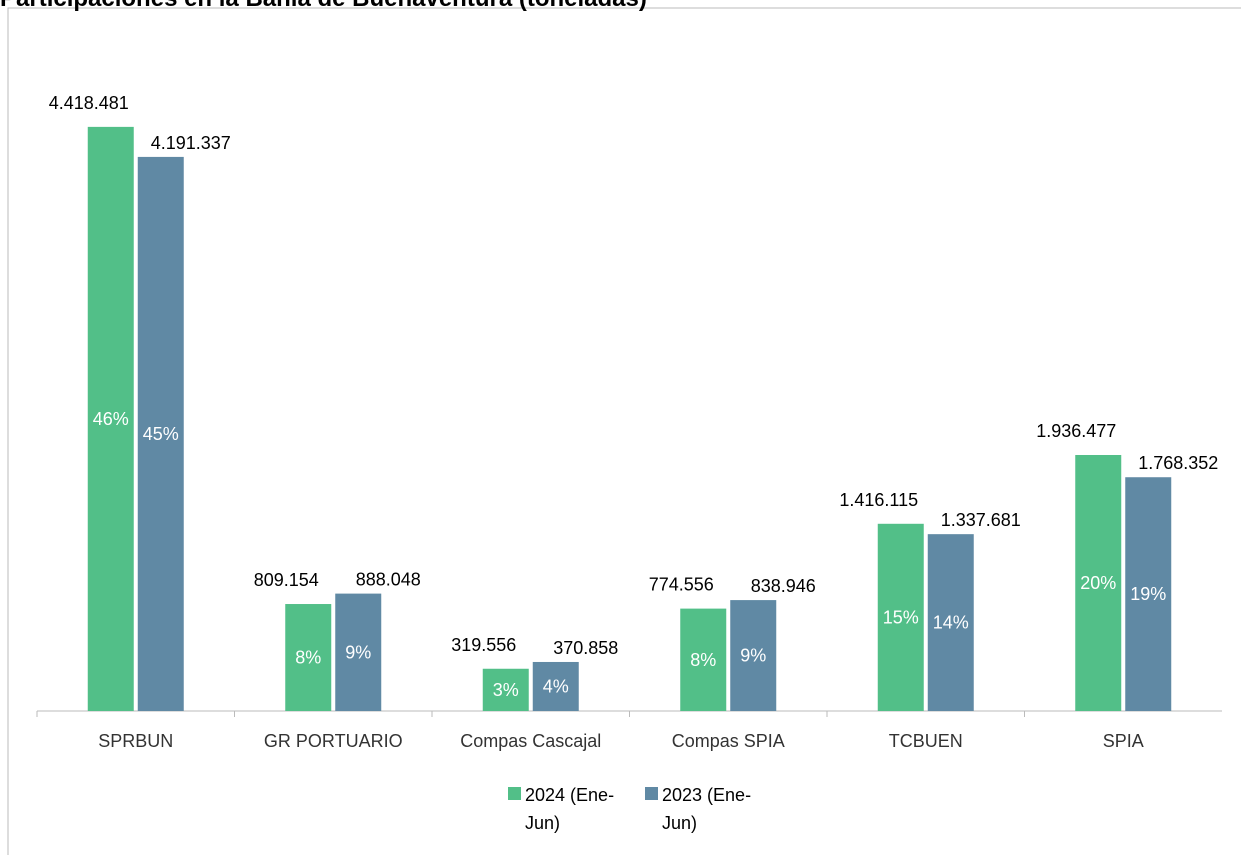 This screenshot has height=855, width=1241. What do you see at coordinates (286, 580) in the screenshot?
I see `value-label: 809.154` at bounding box center [286, 580].